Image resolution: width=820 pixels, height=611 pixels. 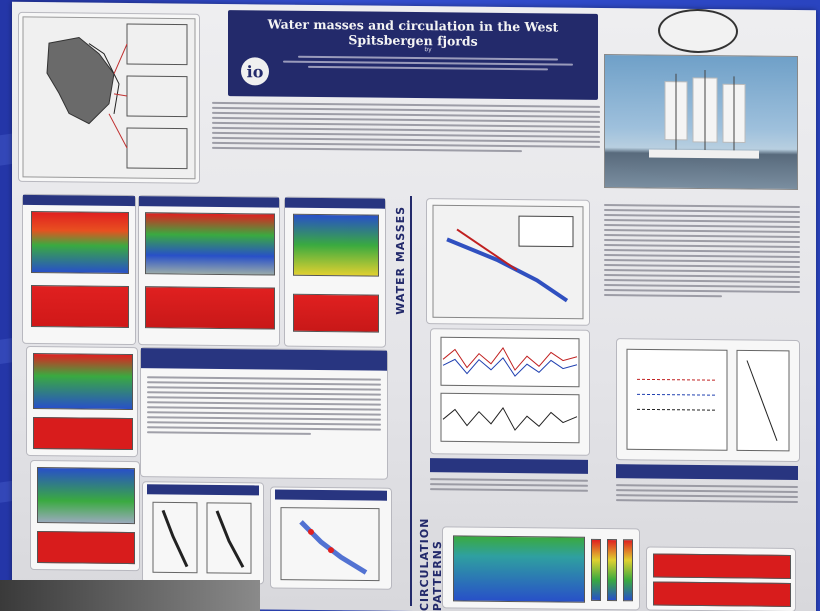 I want to click on fjord-map-panel, so click(x=508, y=262).